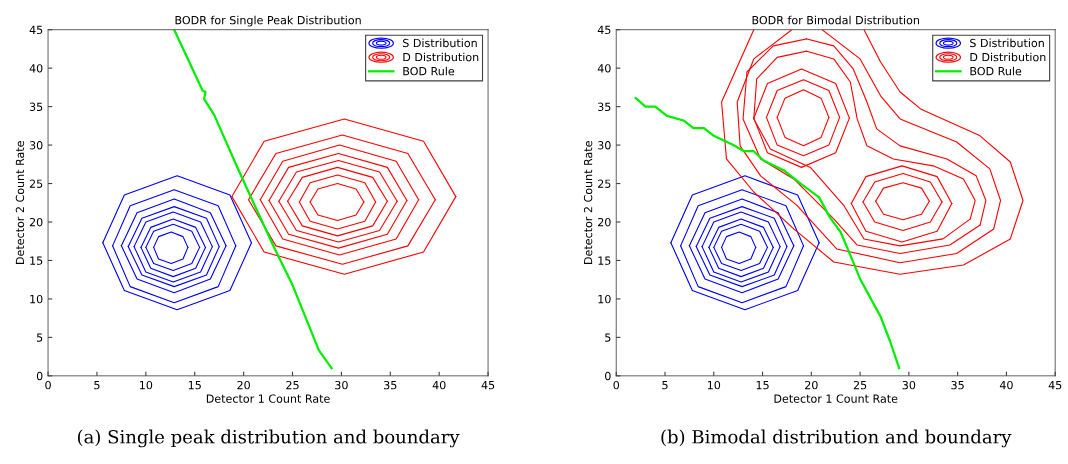  I want to click on text: (a) Single peak distribution and boundary, so click(268, 438).